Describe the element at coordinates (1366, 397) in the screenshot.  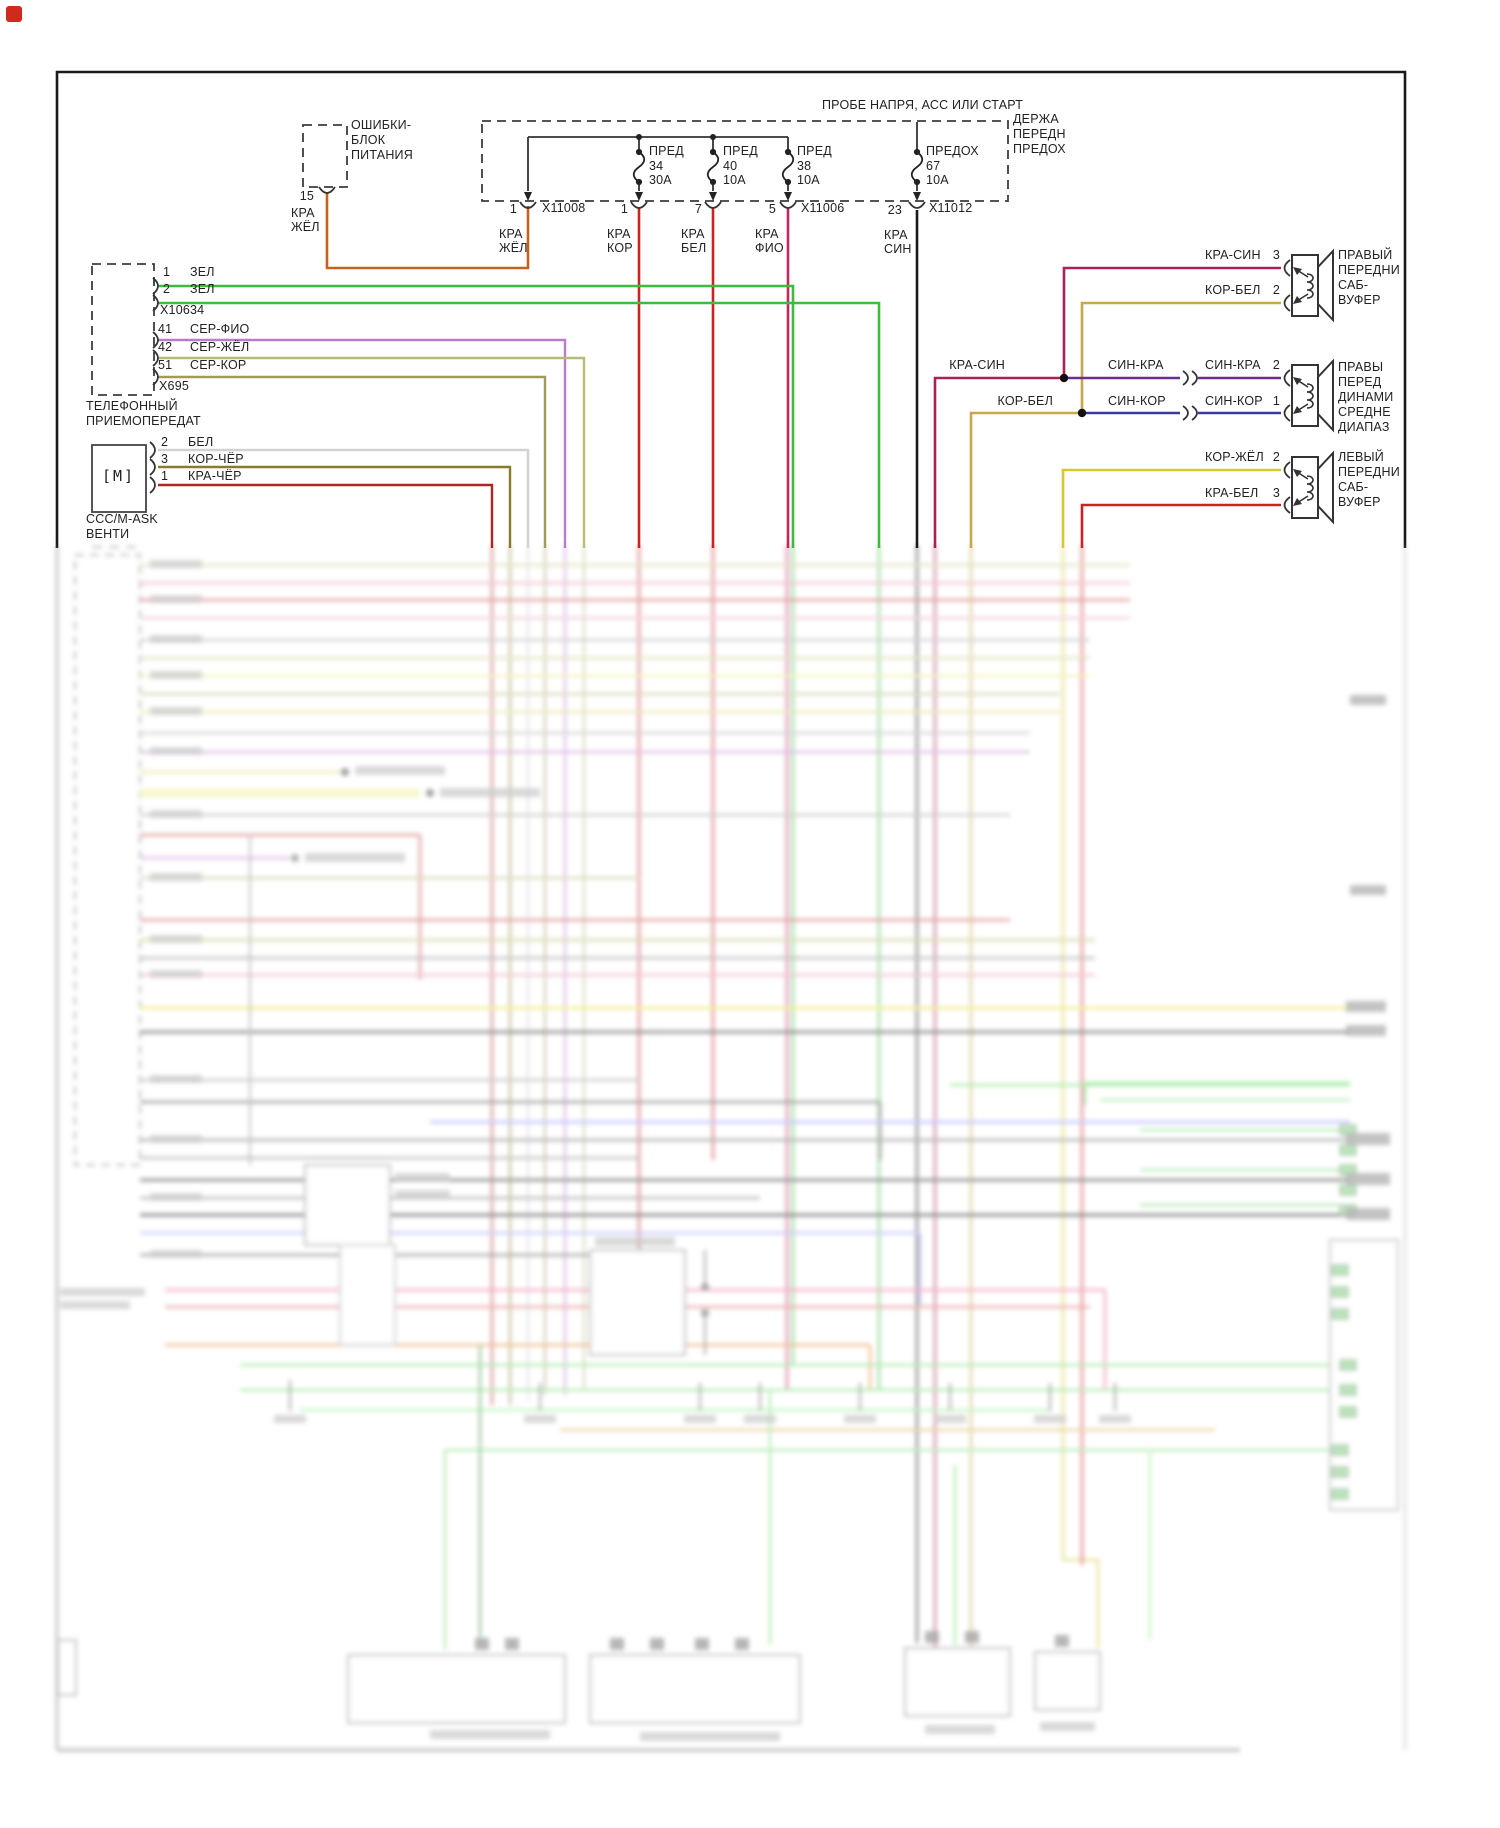
I see `speaker-name: ДИНАМИ` at that location.